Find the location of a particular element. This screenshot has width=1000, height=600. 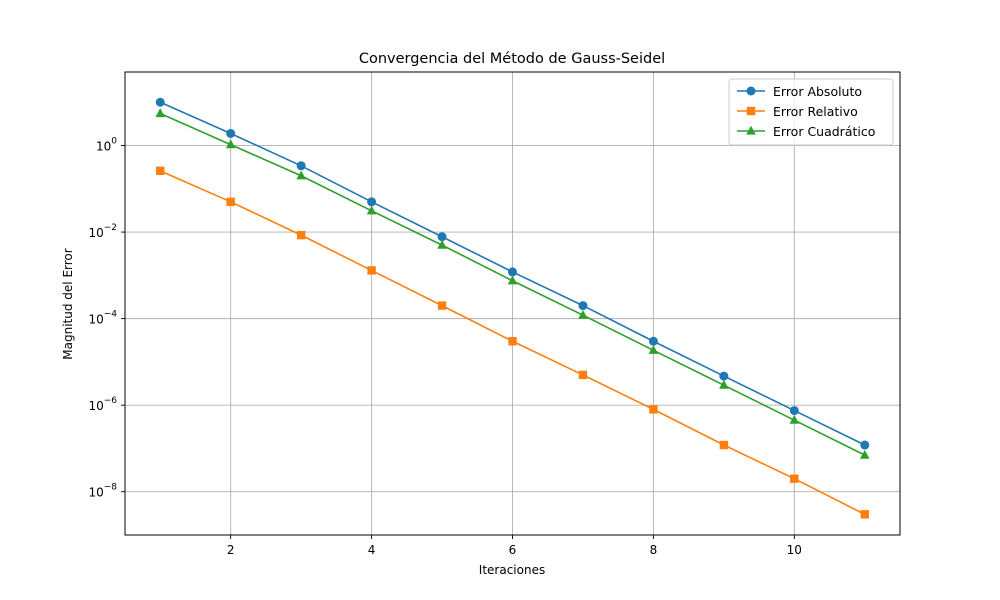

y-tick-exponent: −8 is located at coordinates (111, 488).